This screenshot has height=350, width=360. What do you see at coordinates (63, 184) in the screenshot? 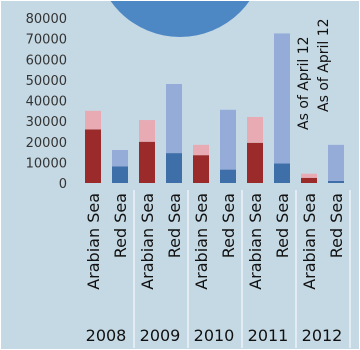
I see `y-tick-label: 0` at bounding box center [63, 184].